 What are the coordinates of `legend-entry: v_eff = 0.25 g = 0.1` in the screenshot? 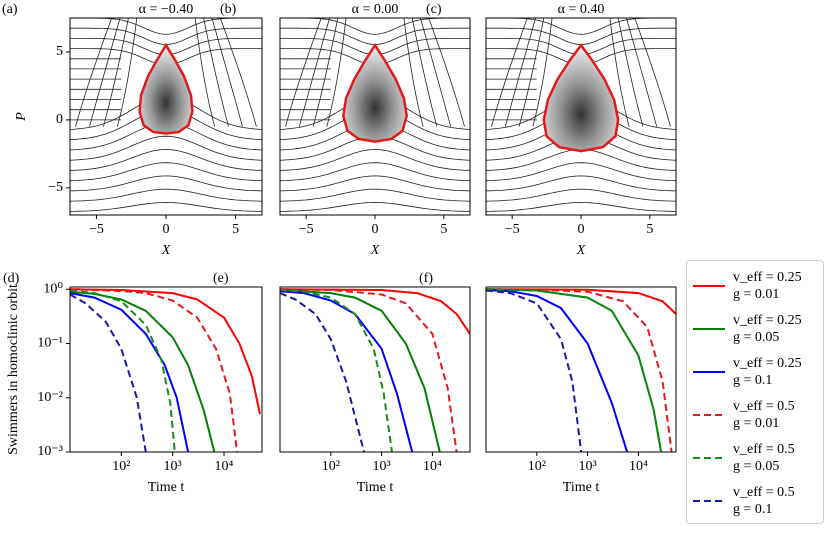 It's located at (755, 371).